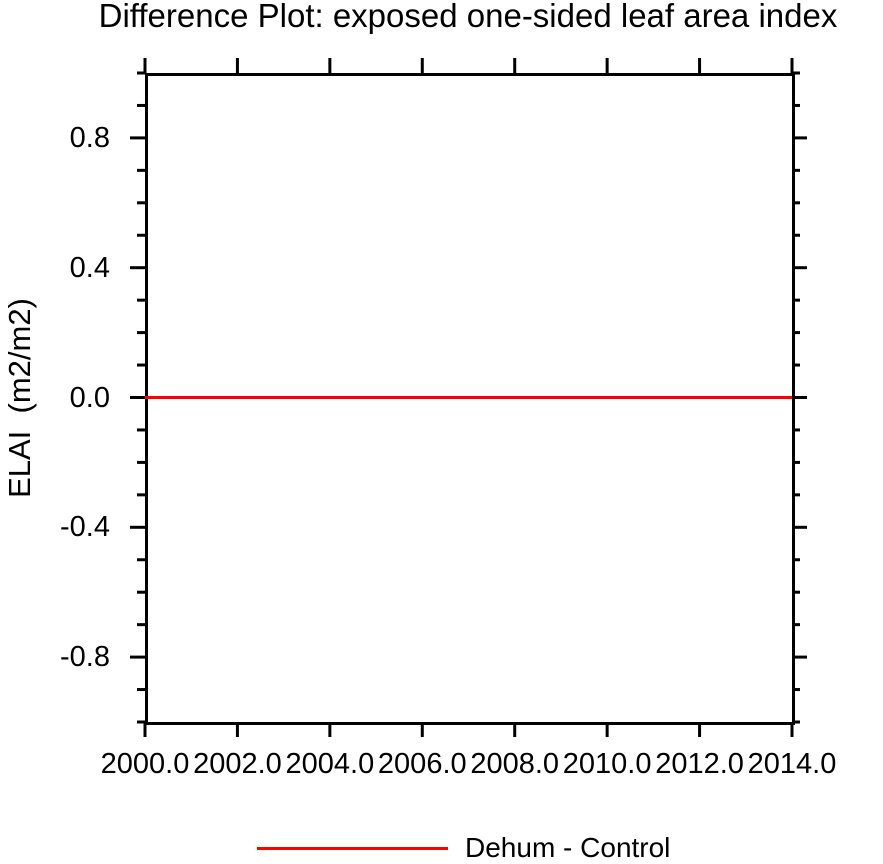 The image size is (883, 864). What do you see at coordinates (515, 764) in the screenshot?
I see `x-tick-label: 2008.0` at bounding box center [515, 764].